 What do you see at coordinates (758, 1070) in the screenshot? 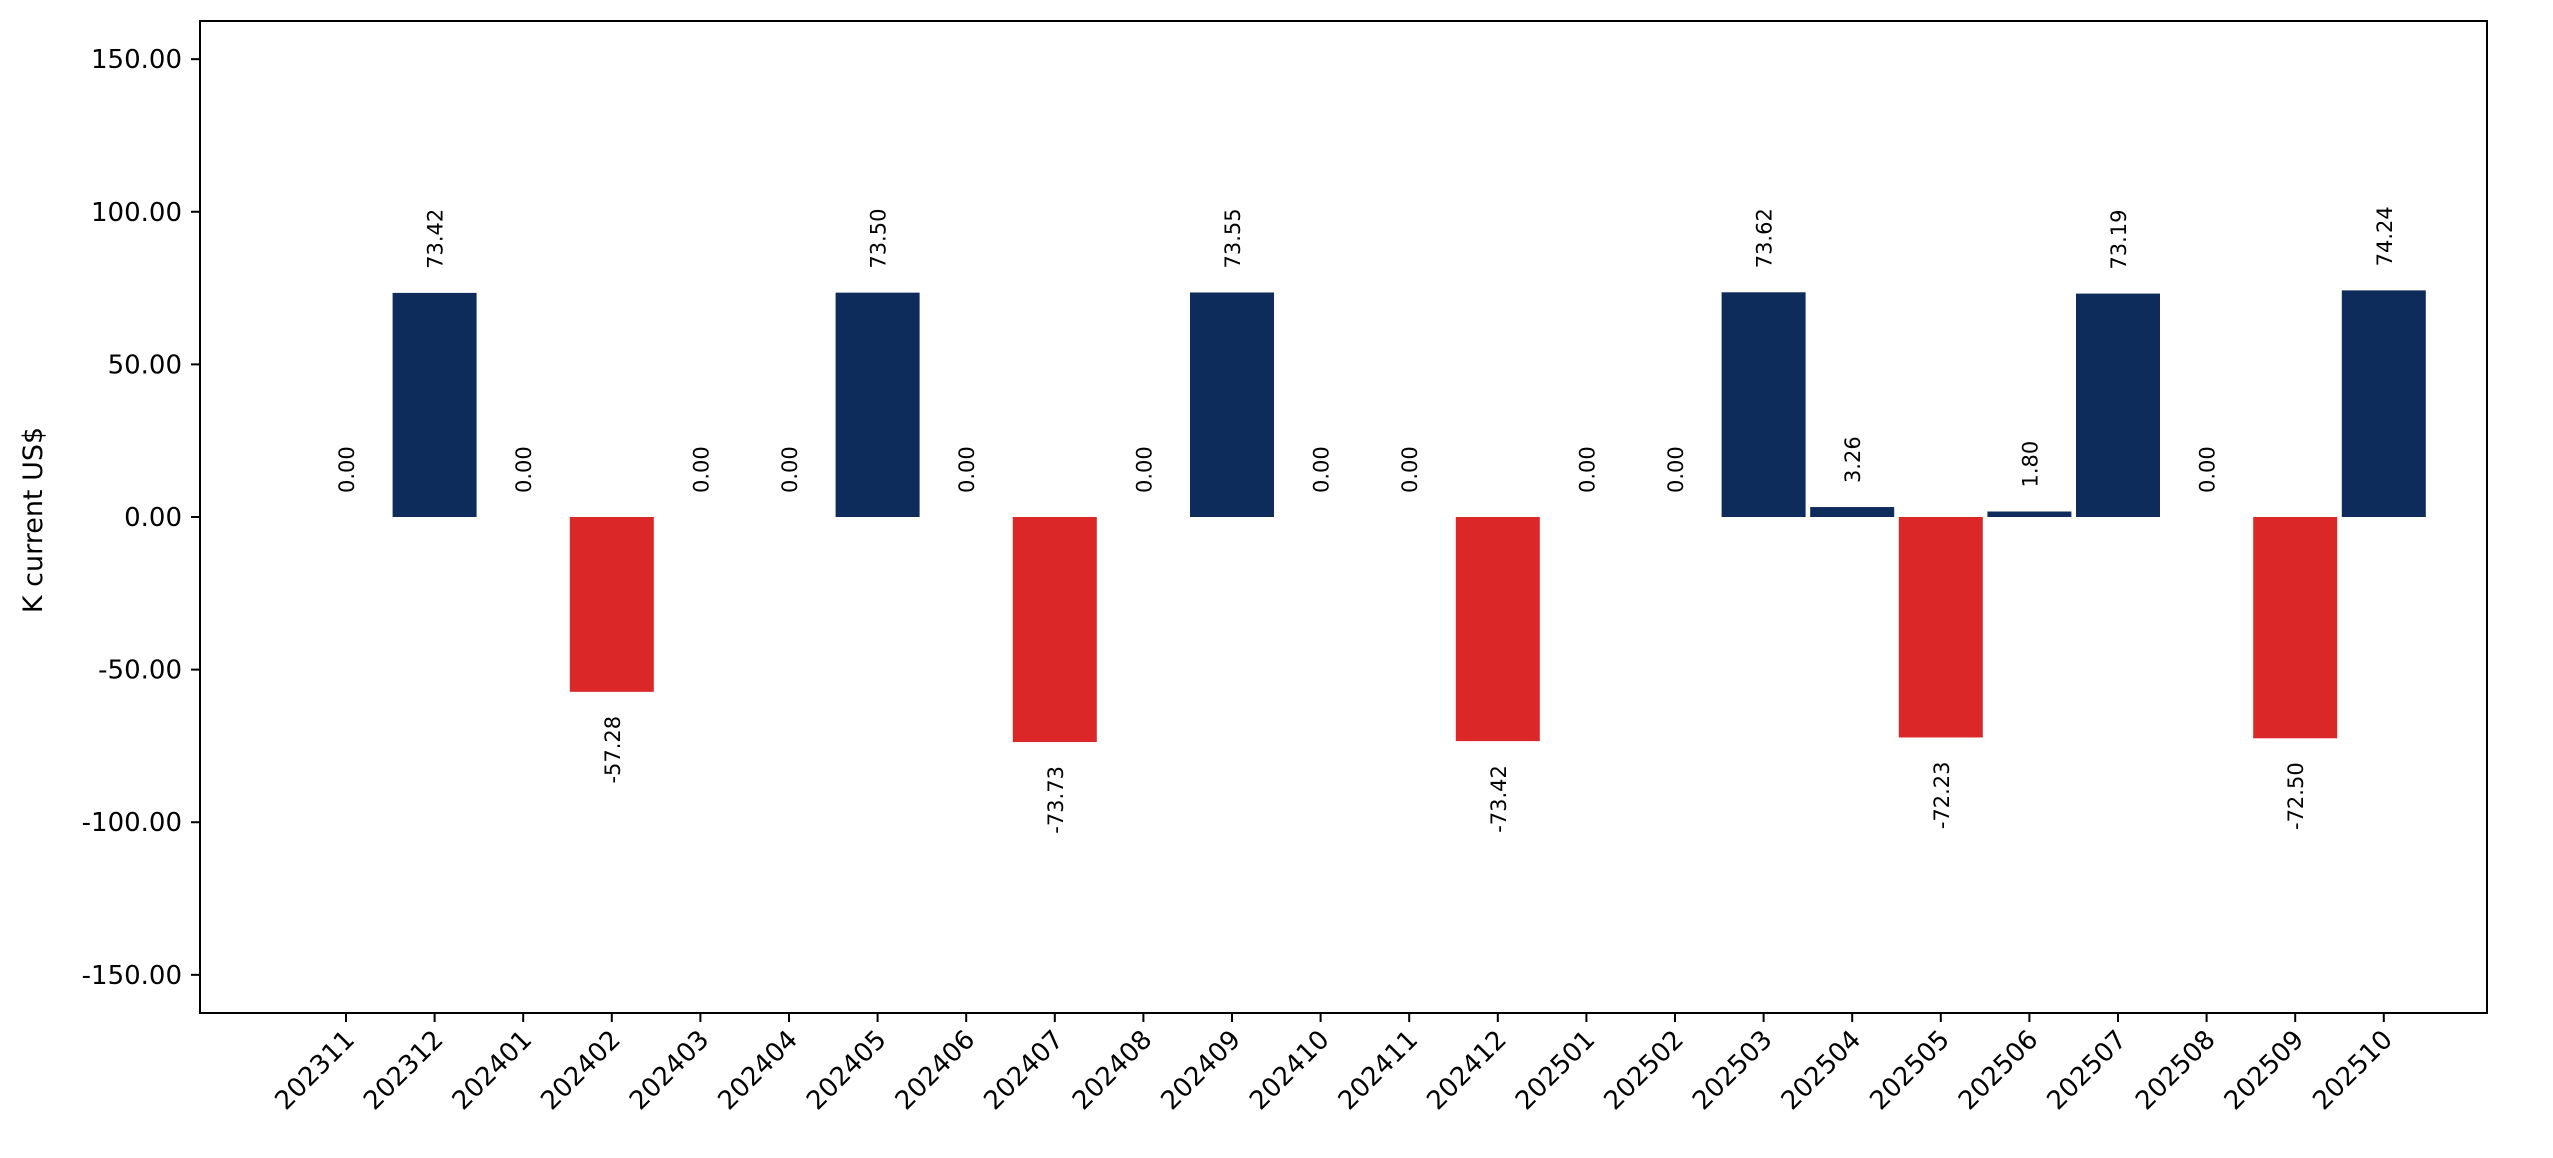
I see `x-tick-label-202404: 202404` at bounding box center [758, 1070].